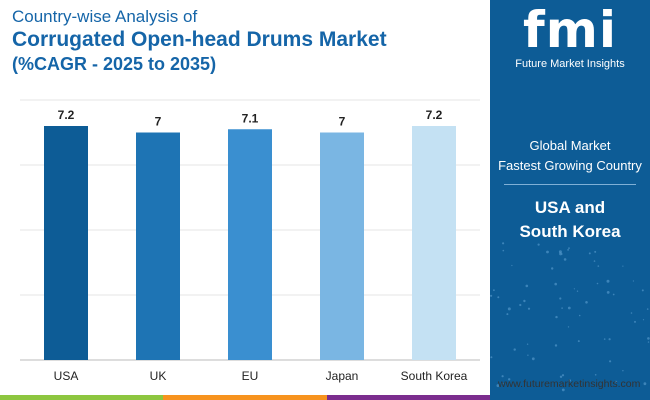 The height and width of the screenshot is (400, 650). I want to click on footer-bar-orange, so click(245, 397).